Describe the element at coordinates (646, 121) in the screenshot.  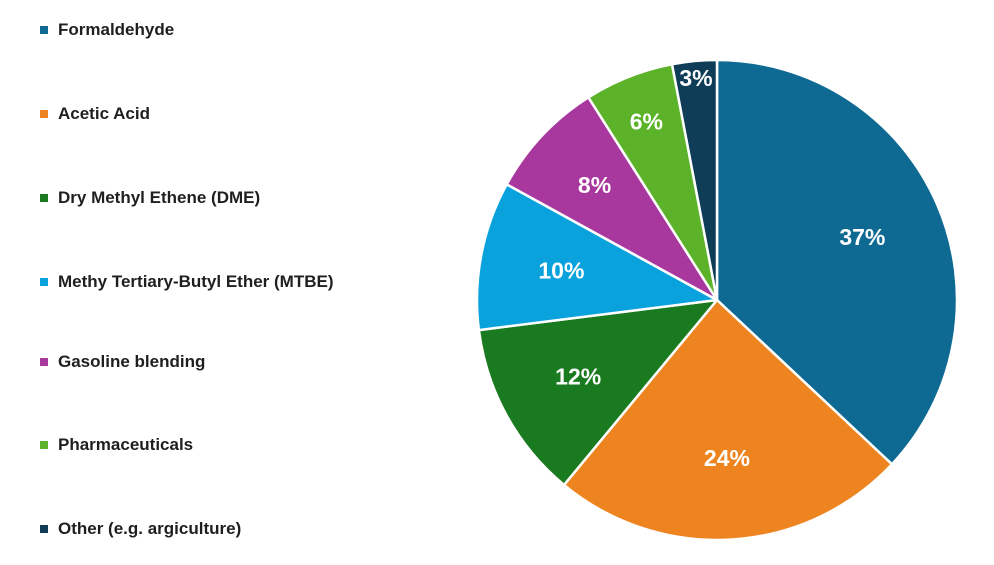
I see `slice-value-label: 6%` at that location.